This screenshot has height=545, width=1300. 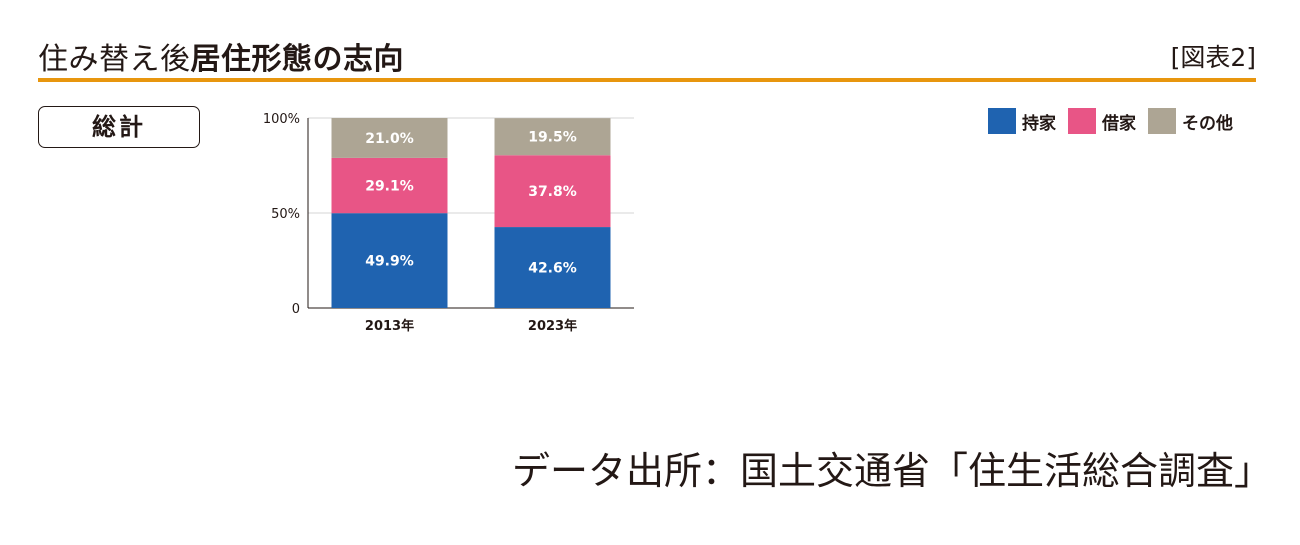 What do you see at coordinates (1002, 121) in the screenshot?
I see `legend-swatch-owned` at bounding box center [1002, 121].